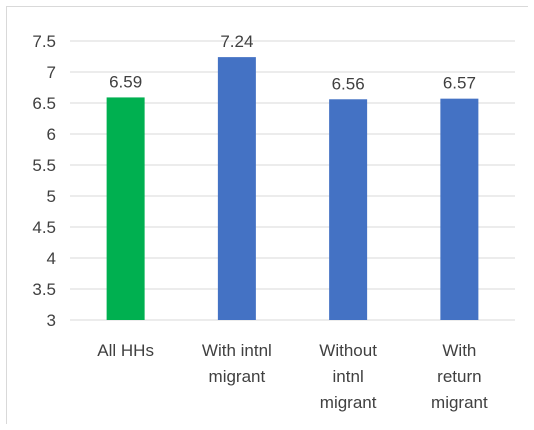 This screenshot has width=534, height=430. I want to click on x-category-label: intnl, so click(348, 376).